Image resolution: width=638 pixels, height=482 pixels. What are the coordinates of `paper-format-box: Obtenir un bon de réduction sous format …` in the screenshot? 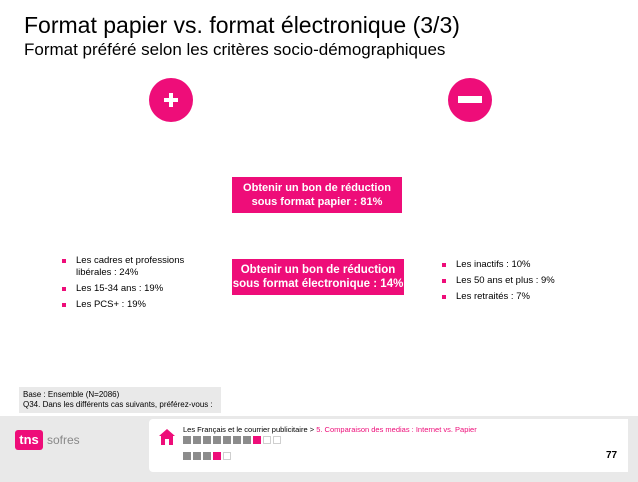 It's located at (317, 195).